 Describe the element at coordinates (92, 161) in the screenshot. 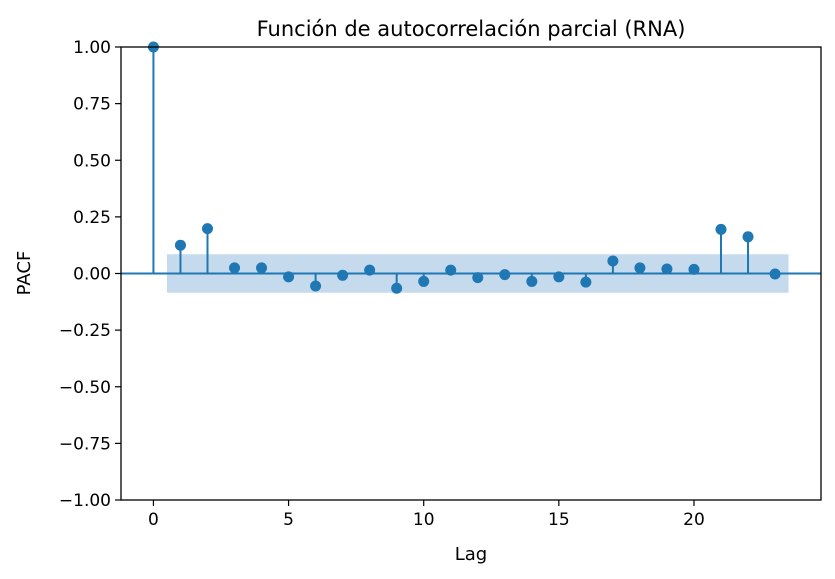

I see `y-tick-label: 0.50` at that location.